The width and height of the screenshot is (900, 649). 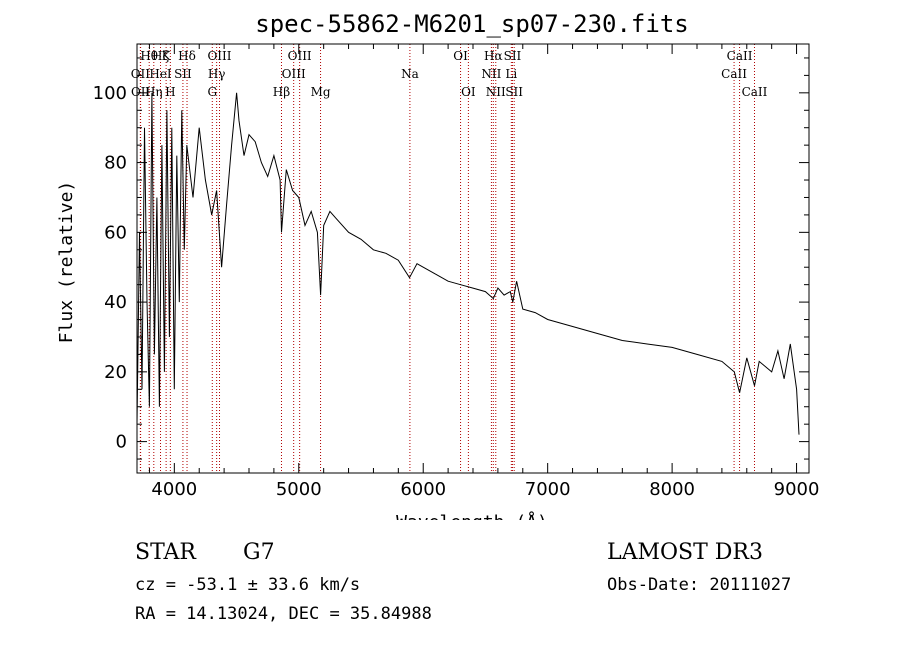 I want to click on y-tick-label: 40, so click(x=115, y=302).